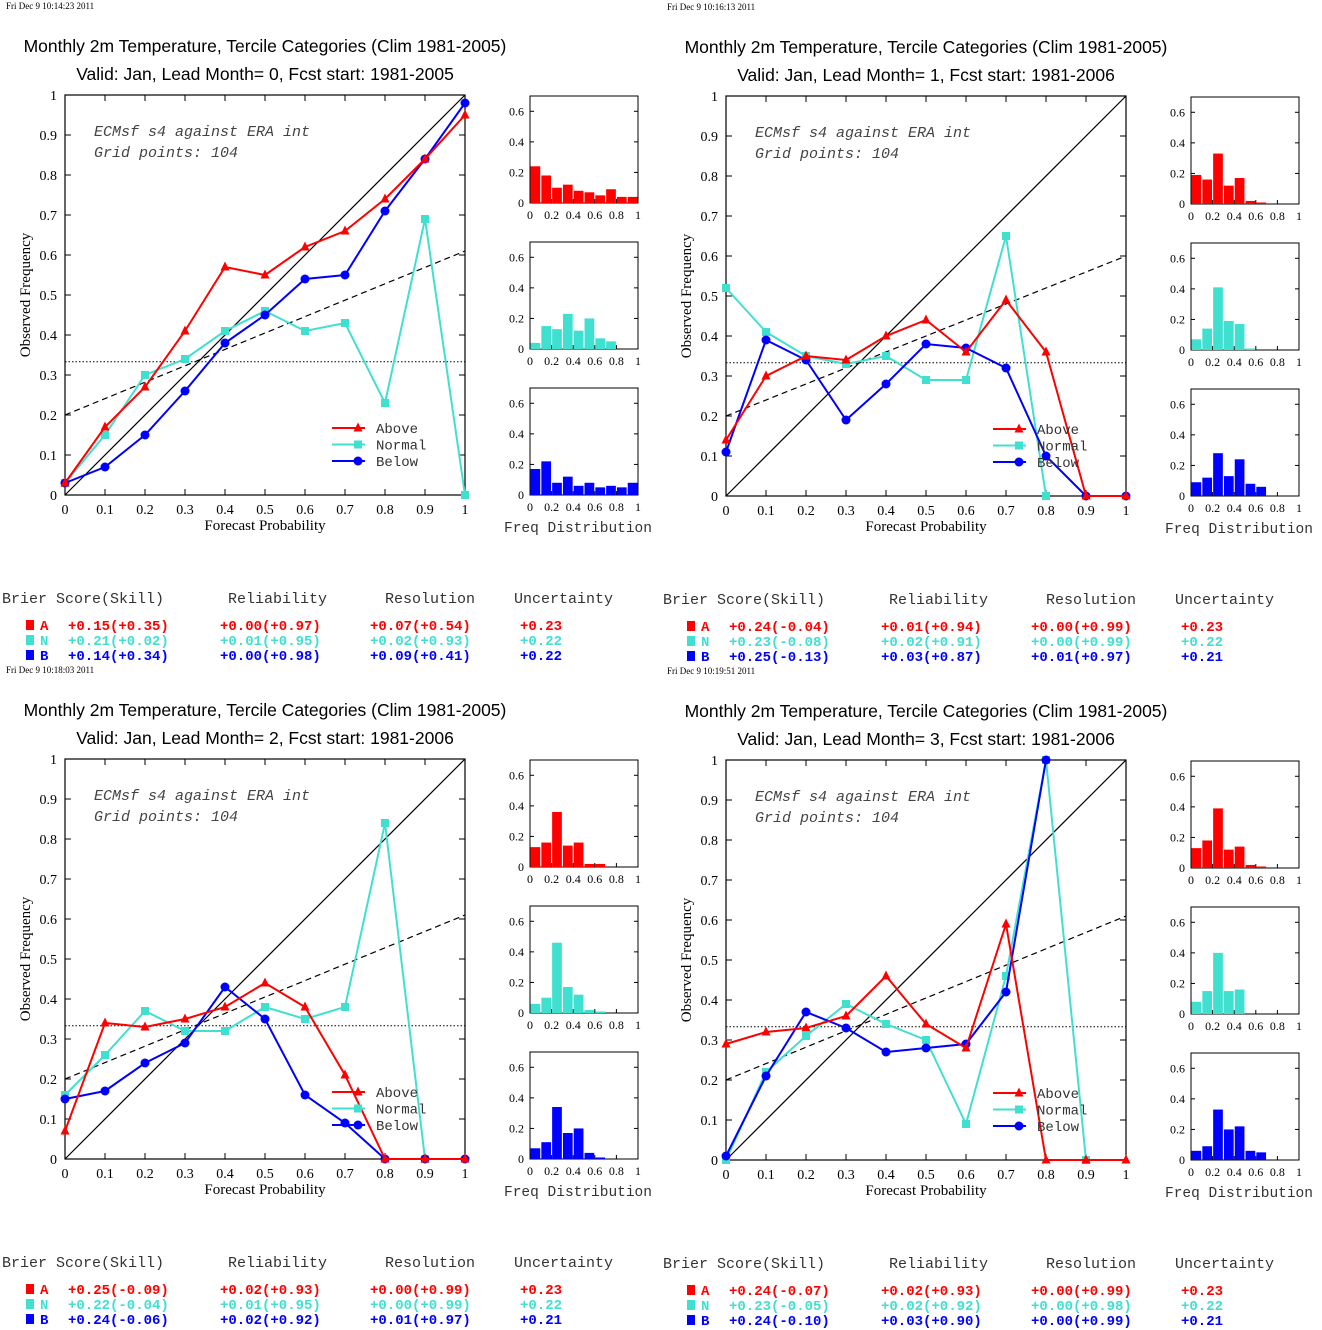  I want to click on score-code: N, so click(705, 643).